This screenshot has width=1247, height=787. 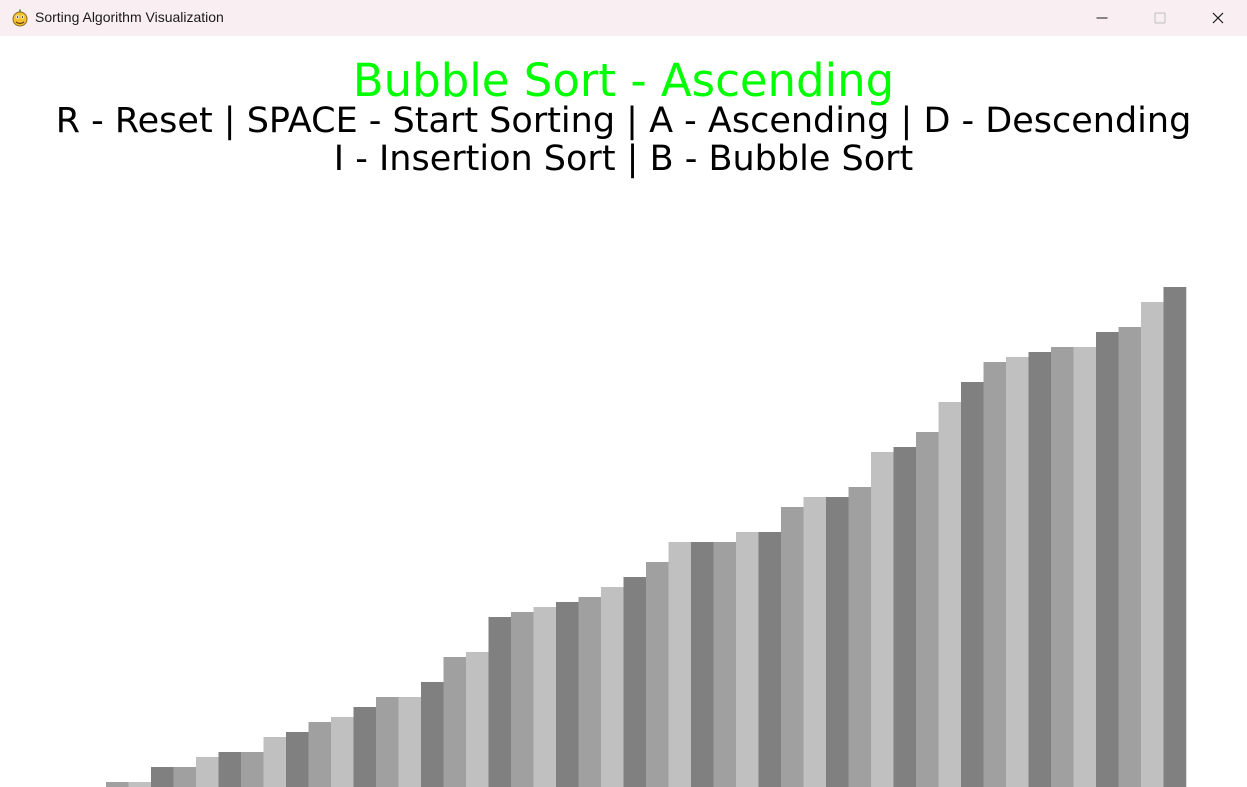 What do you see at coordinates (623, 80) in the screenshot?
I see `algorithm-title: Bubble Sort - Ascending` at bounding box center [623, 80].